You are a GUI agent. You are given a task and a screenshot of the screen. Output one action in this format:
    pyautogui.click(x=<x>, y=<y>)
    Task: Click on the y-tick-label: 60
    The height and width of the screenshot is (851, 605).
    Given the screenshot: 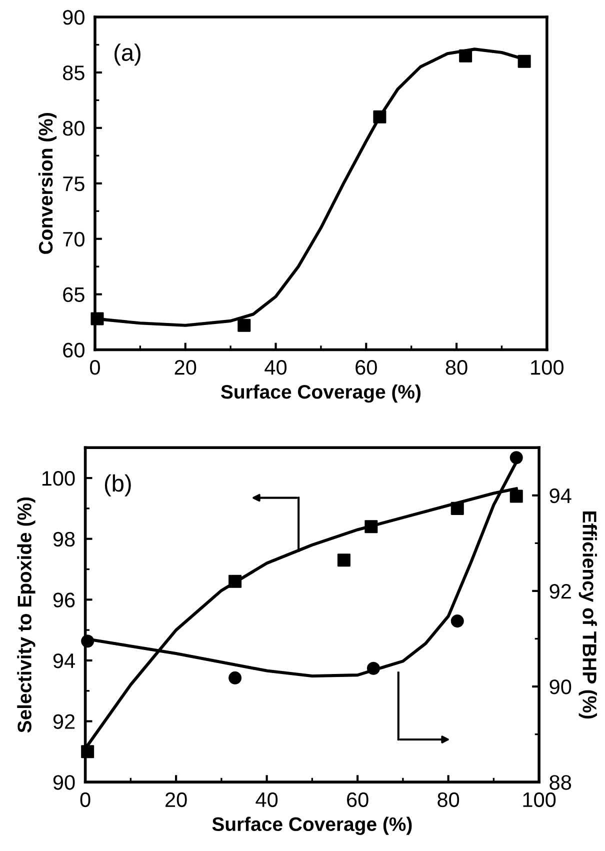 What is the action you would take?
    pyautogui.click(x=73, y=350)
    